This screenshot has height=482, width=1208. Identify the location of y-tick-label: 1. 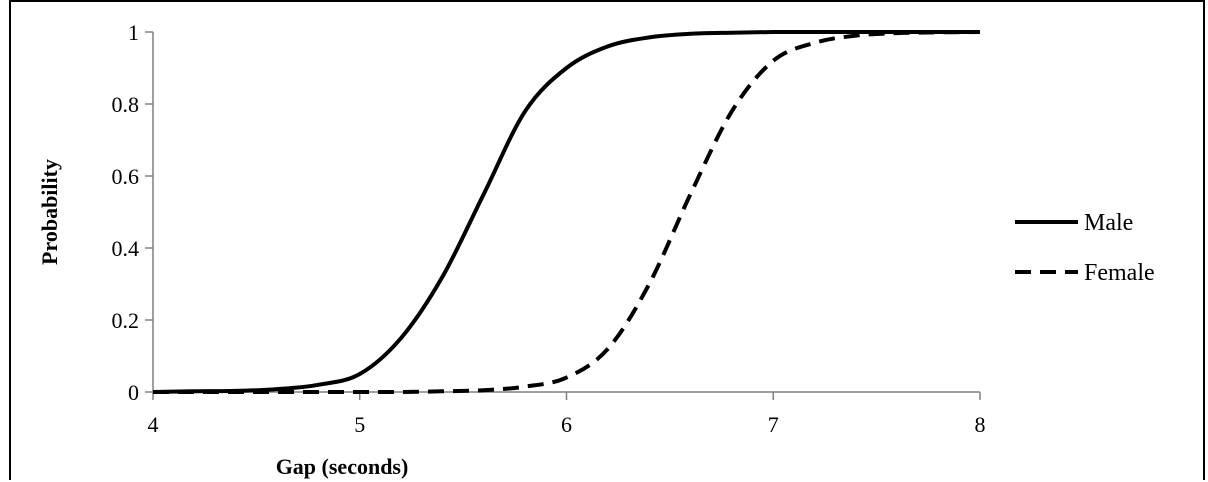
(133, 32).